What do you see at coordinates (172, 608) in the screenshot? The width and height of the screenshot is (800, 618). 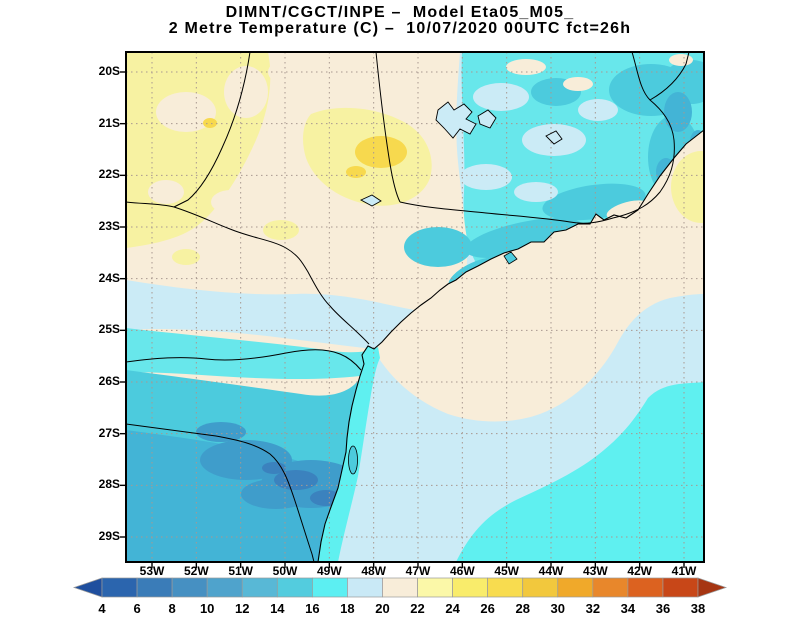 I see `colorbar-tick-label: 8` at bounding box center [172, 608].